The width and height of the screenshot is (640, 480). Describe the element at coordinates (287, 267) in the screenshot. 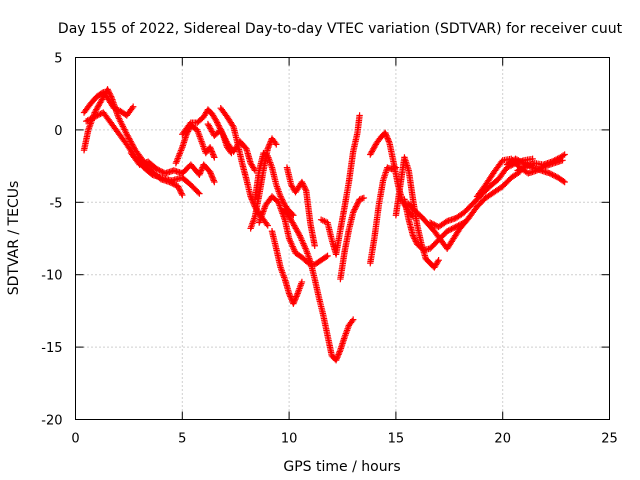

I see `series-track-l` at that location.